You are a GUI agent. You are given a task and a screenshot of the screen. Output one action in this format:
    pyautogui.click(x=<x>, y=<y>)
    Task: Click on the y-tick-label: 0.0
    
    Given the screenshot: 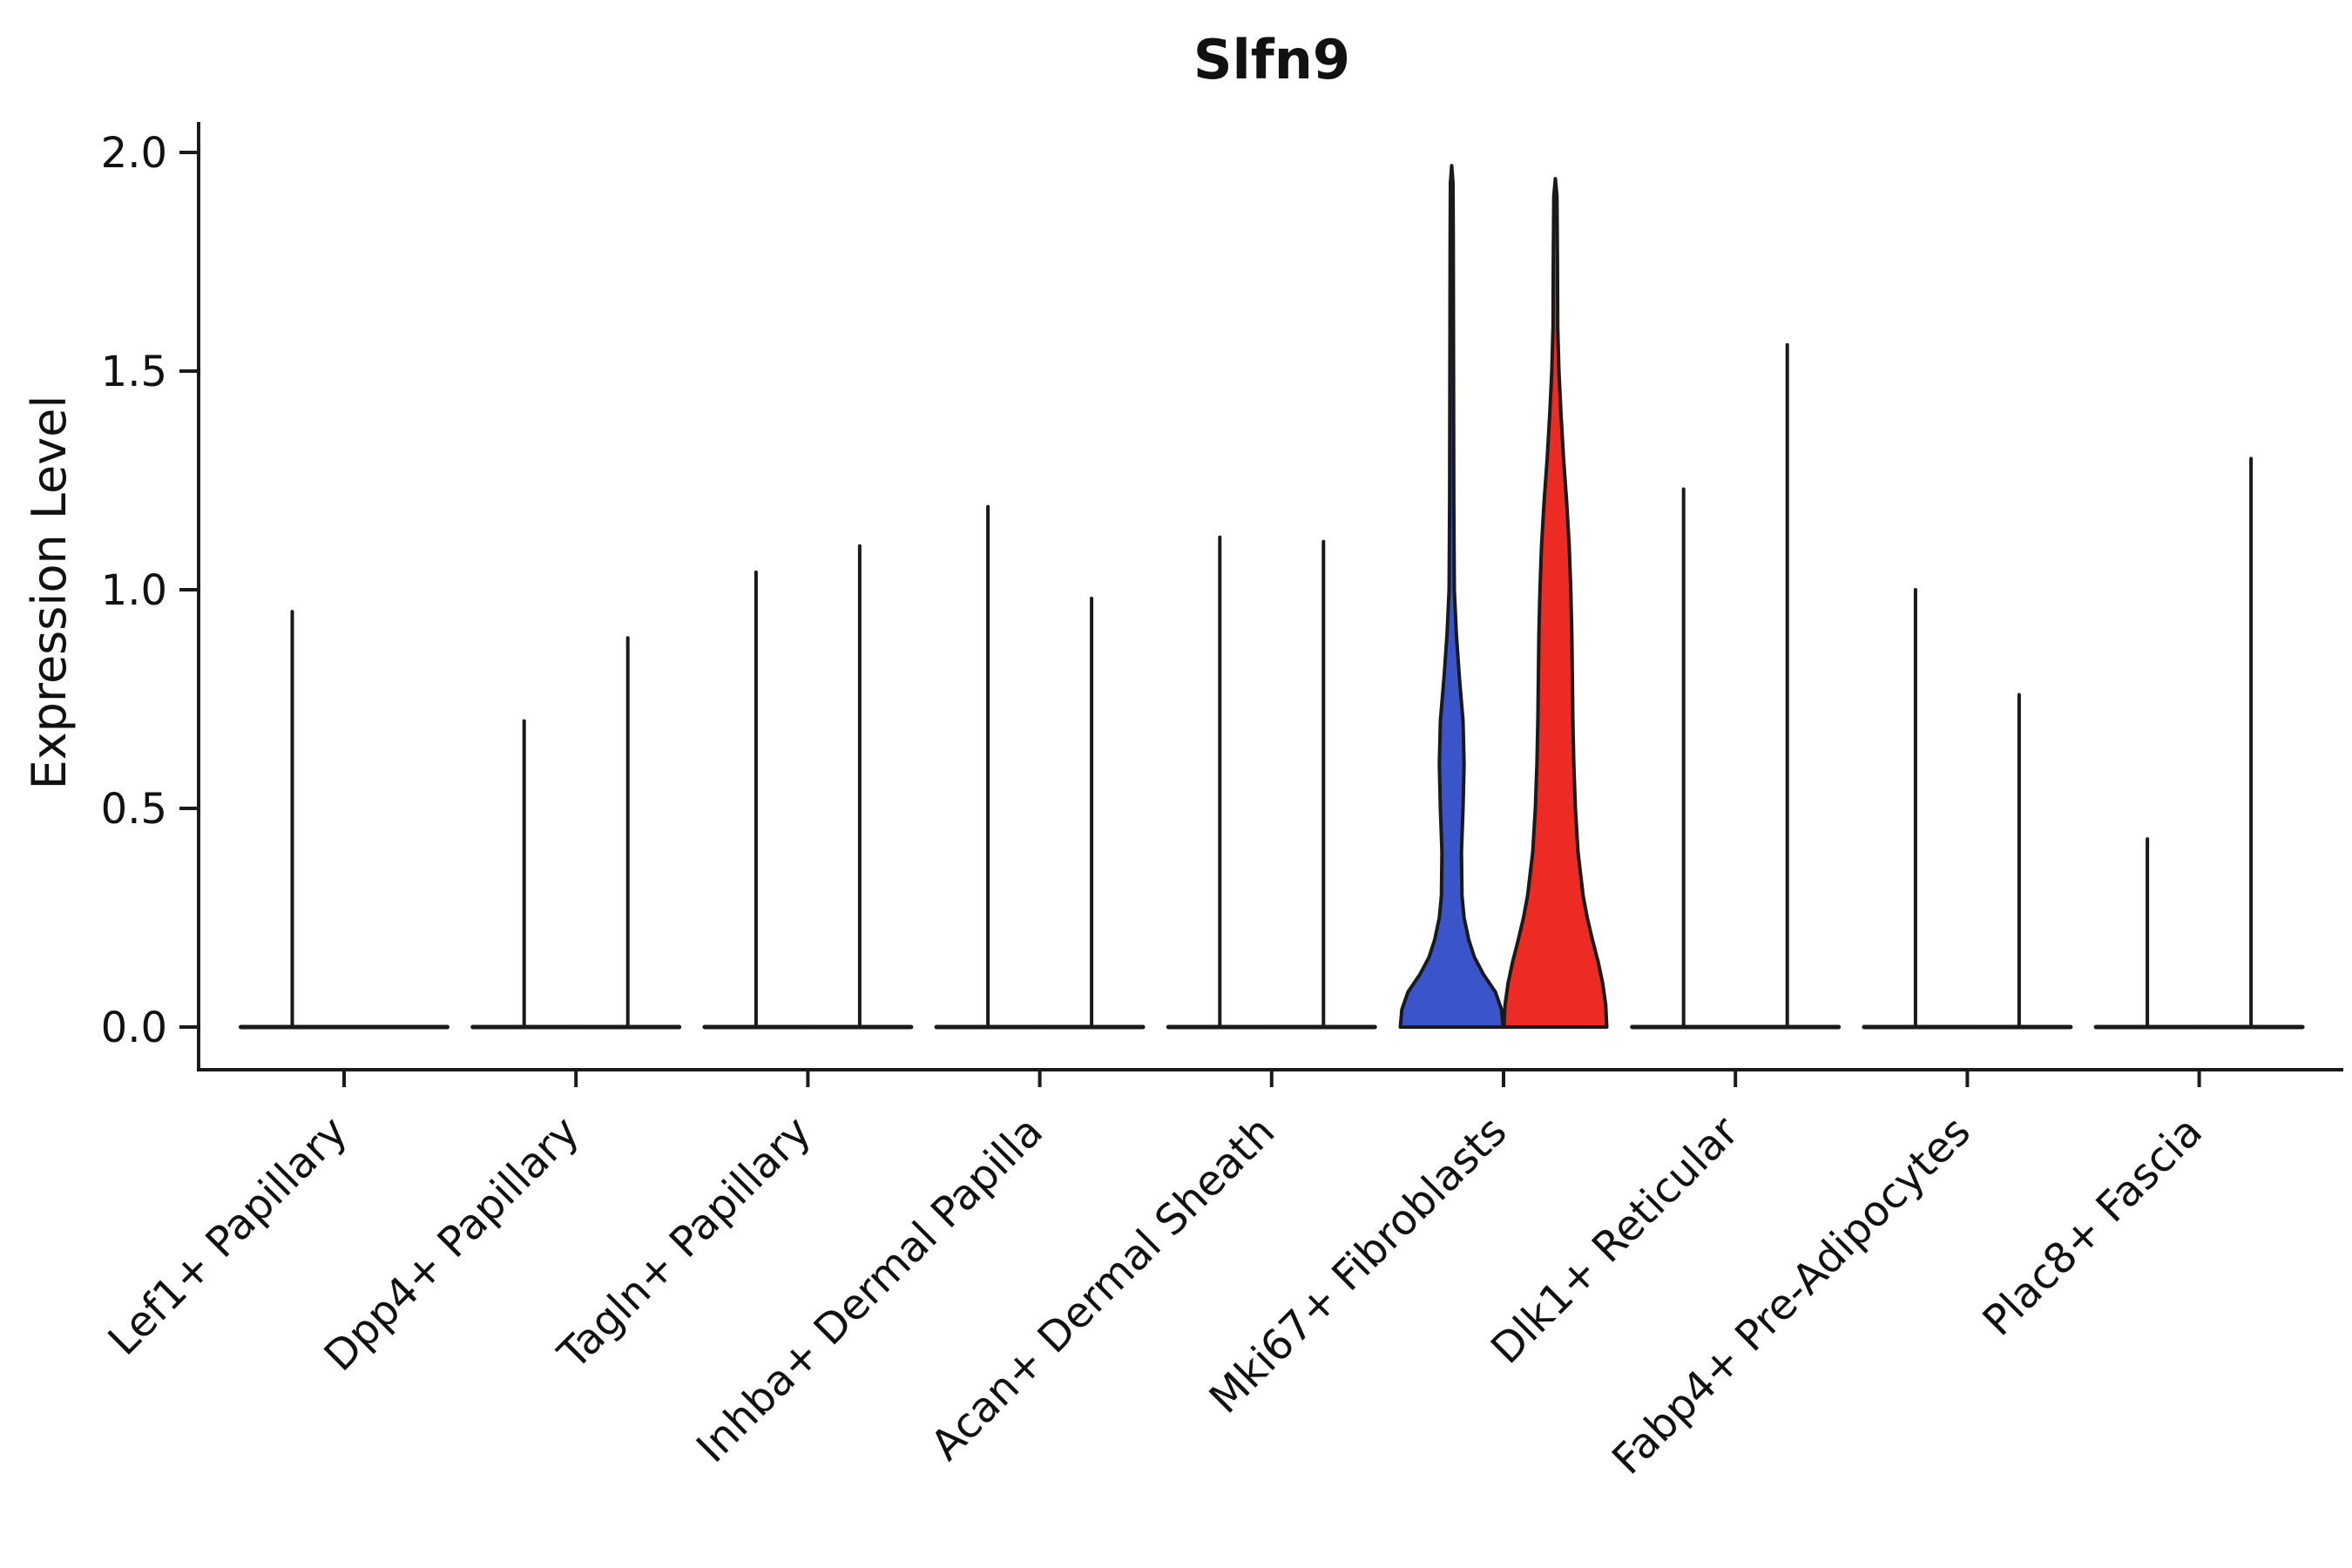 What is the action you would take?
    pyautogui.click(x=134, y=1028)
    